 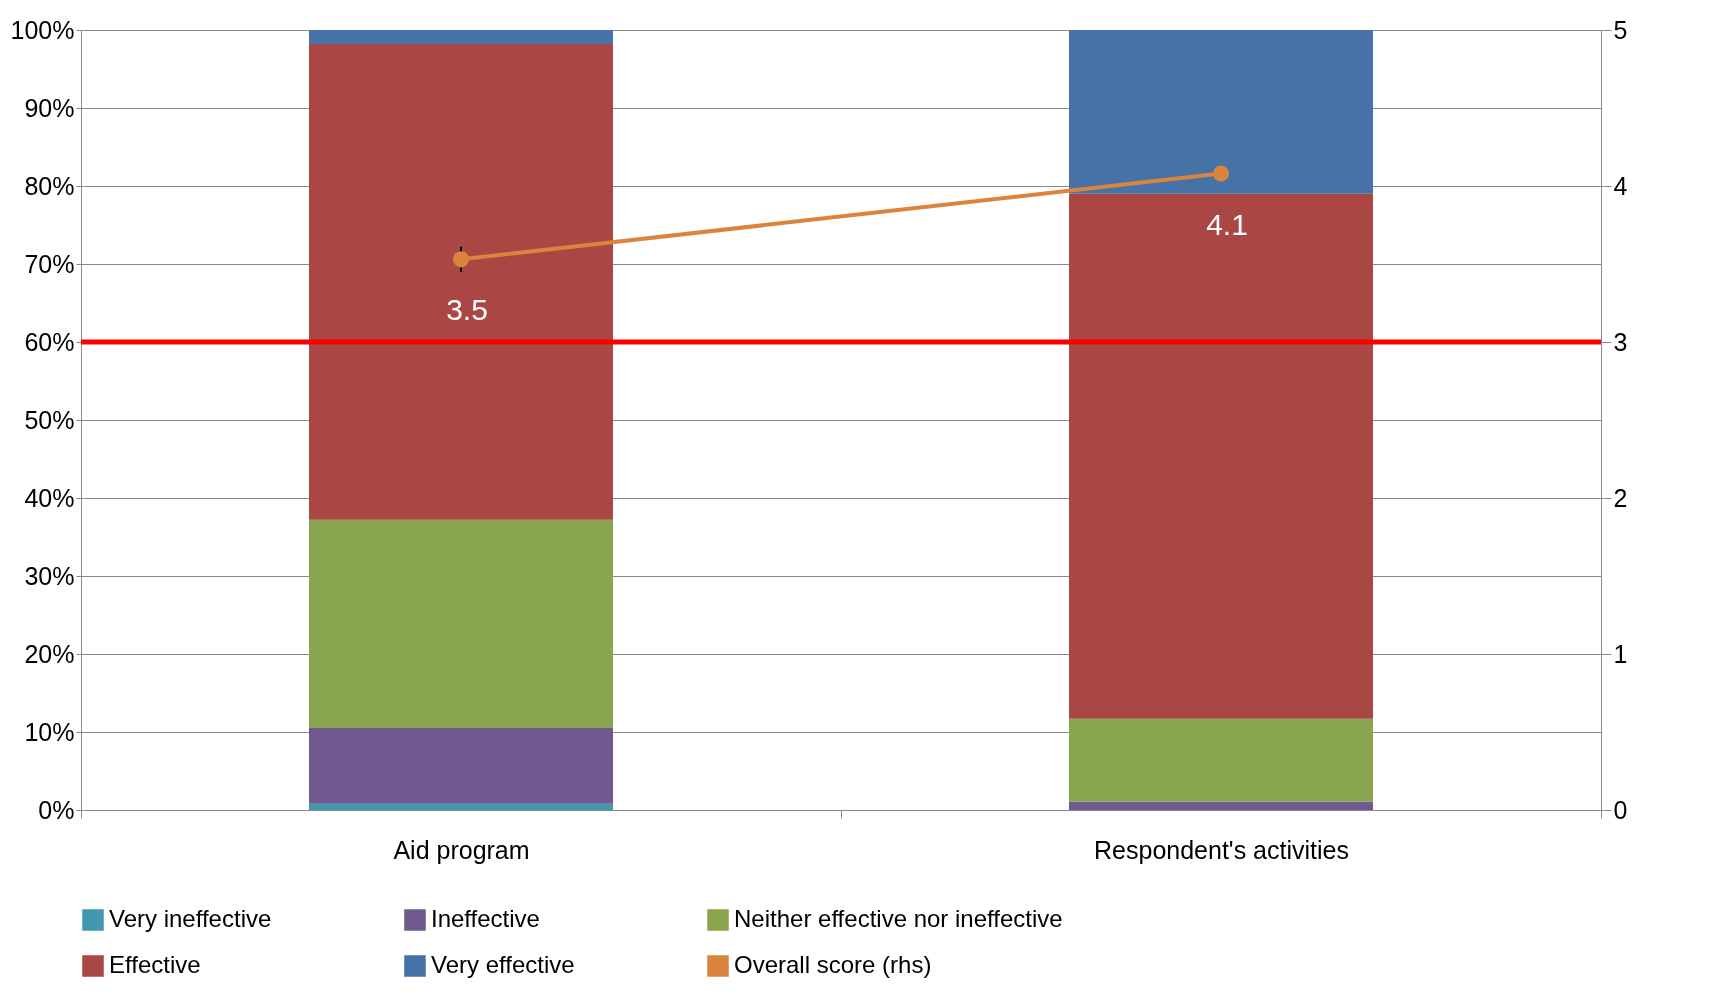 I want to click on y-tick-label: 90%, so click(x=49, y=107).